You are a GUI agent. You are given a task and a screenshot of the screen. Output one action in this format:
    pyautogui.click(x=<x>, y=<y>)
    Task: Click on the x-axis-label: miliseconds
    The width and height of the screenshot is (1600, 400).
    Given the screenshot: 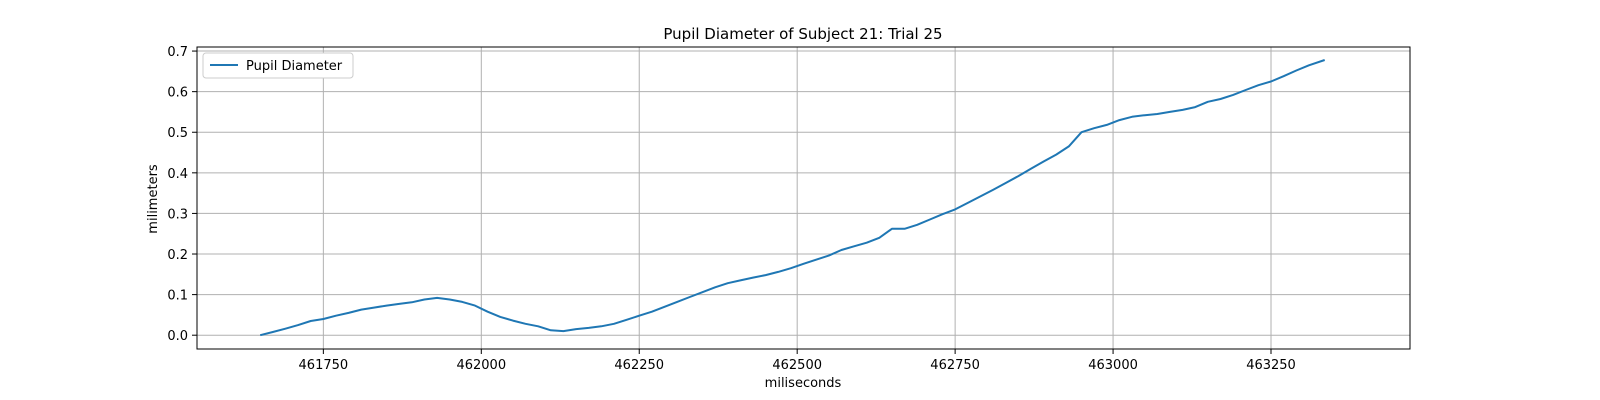 What is the action you would take?
    pyautogui.click(x=803, y=383)
    